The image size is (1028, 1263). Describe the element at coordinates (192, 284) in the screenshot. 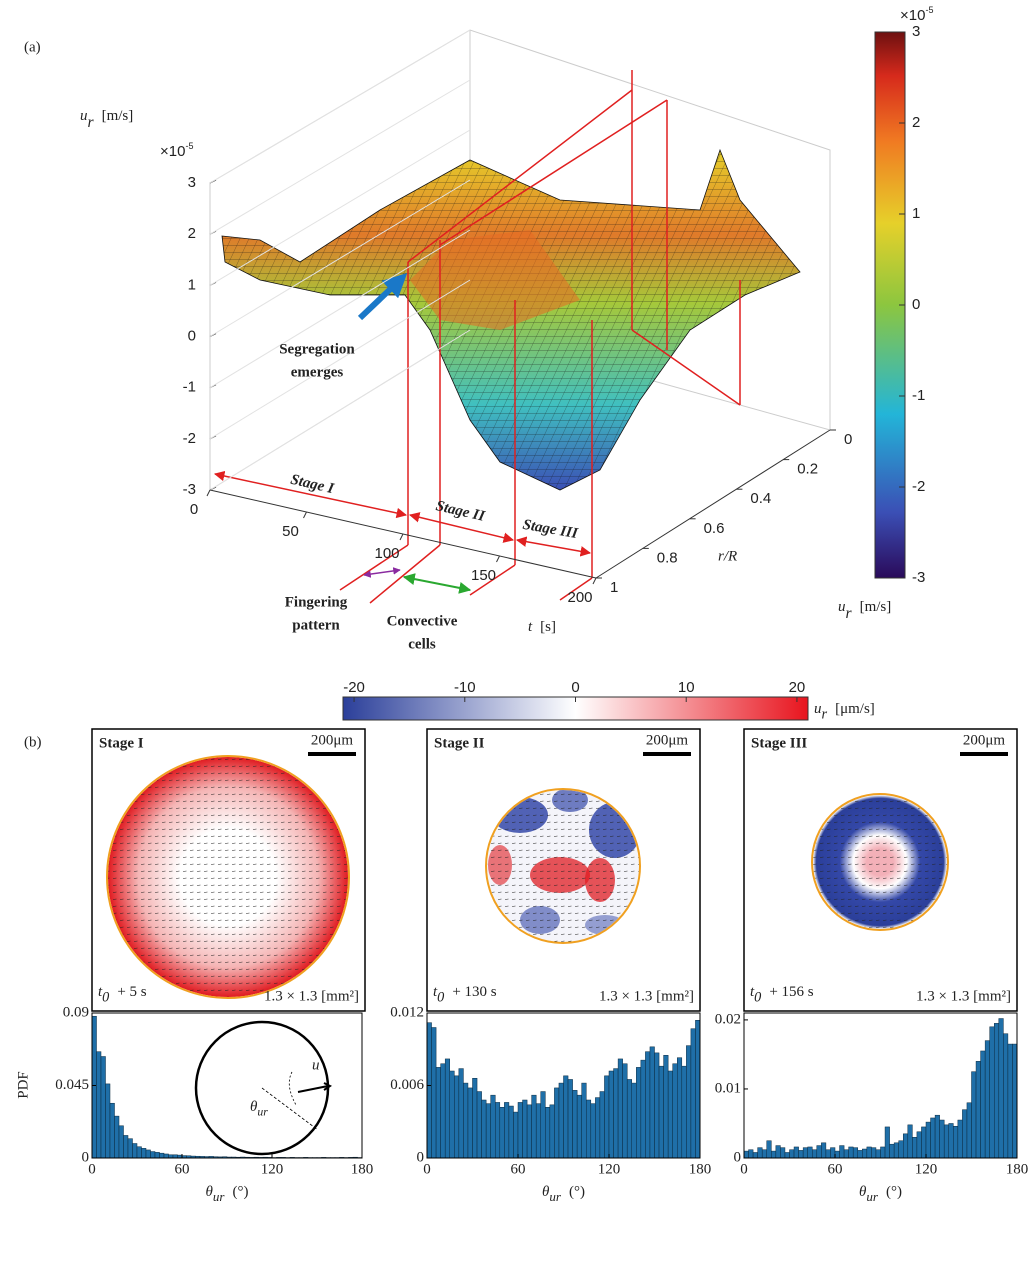

I see `z-tick-label: 1` at that location.